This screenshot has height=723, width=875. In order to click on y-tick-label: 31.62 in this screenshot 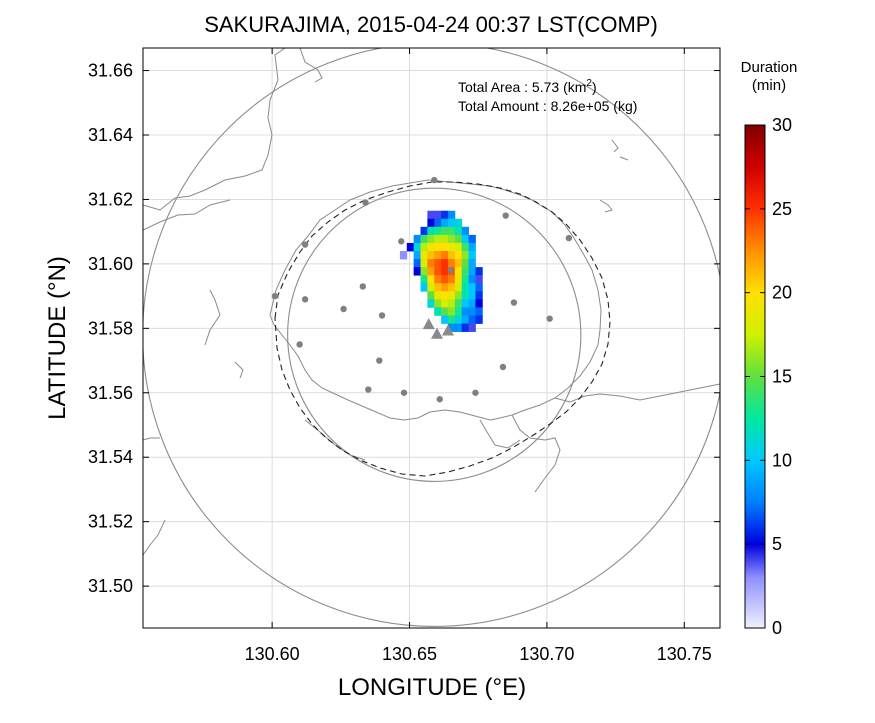, I will do `click(110, 199)`.